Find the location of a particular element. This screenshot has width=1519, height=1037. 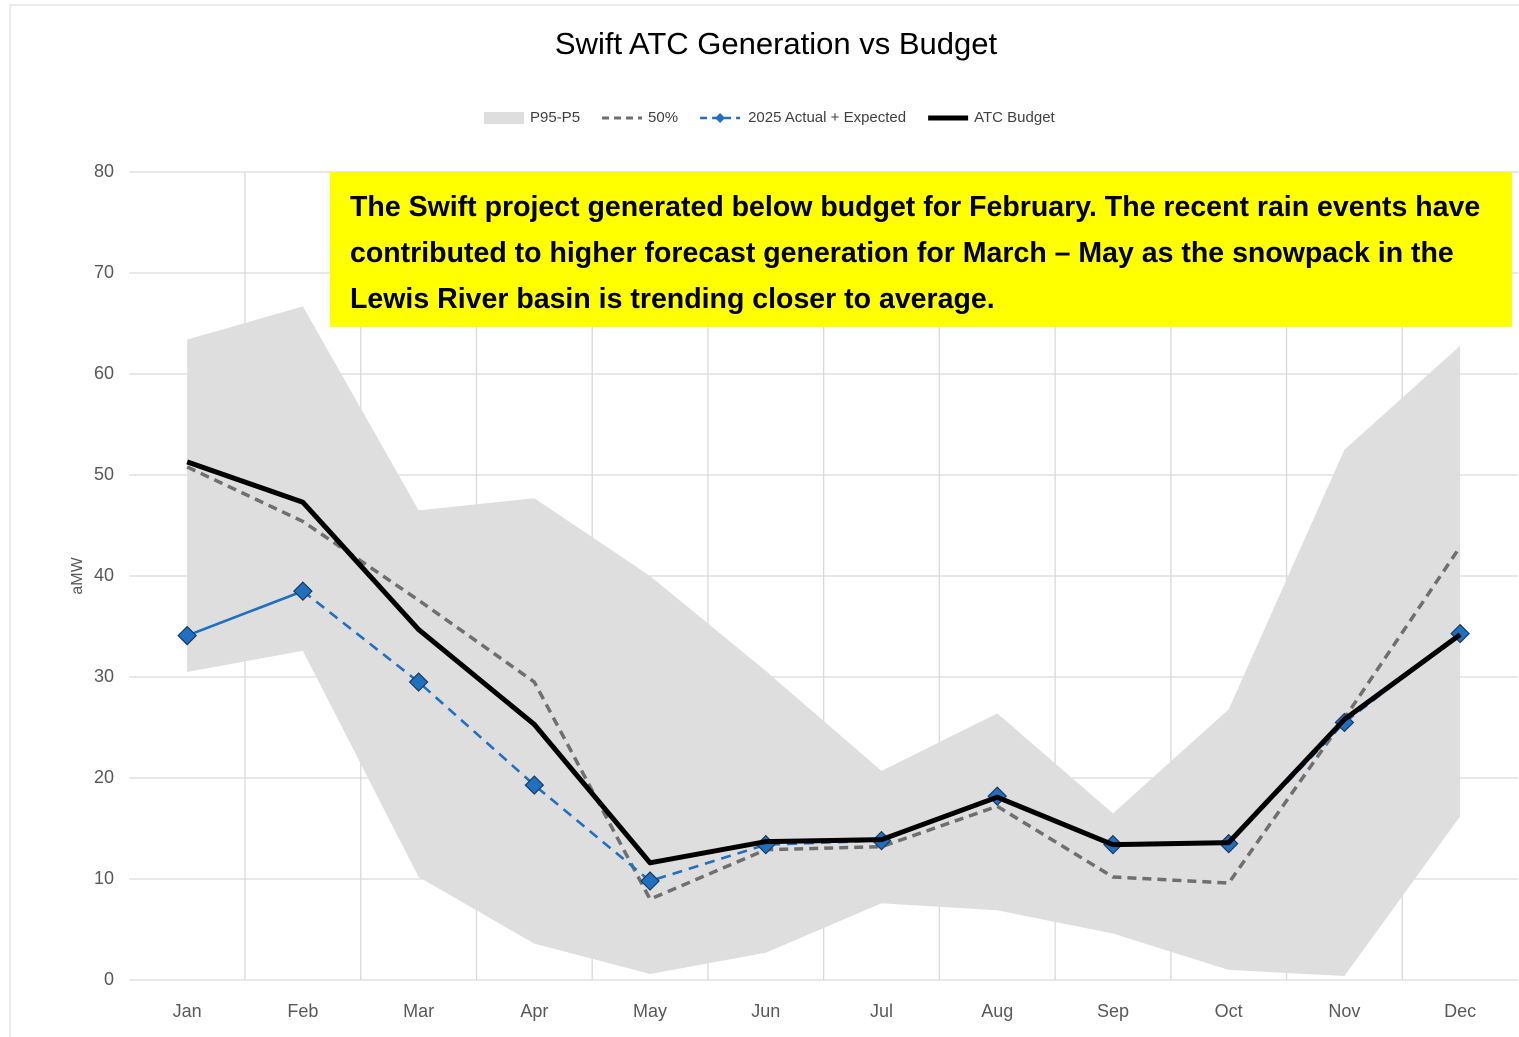

legend-item: 2025 Actual + Expected is located at coordinates (803, 117).